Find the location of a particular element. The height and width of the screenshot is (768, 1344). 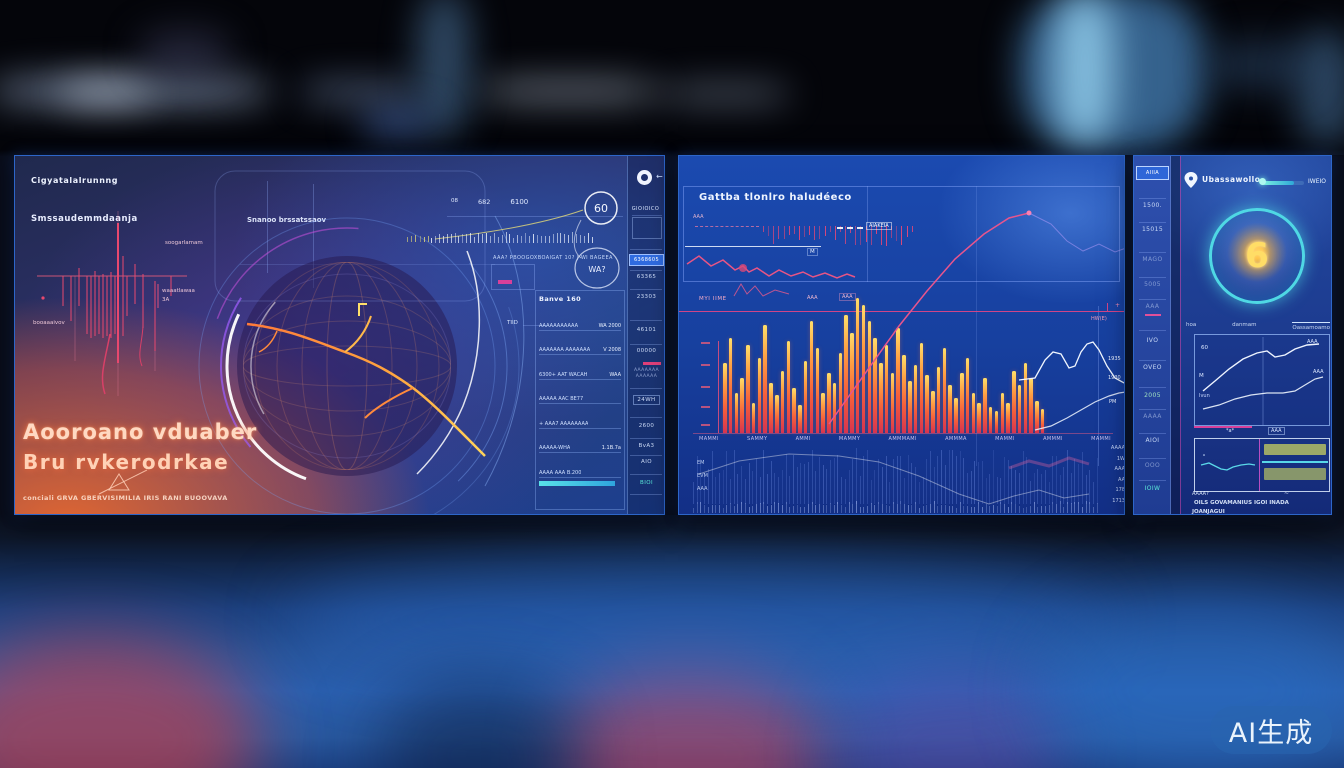

caption-line-0: AAAA? is located at coordinates (1200, 494).